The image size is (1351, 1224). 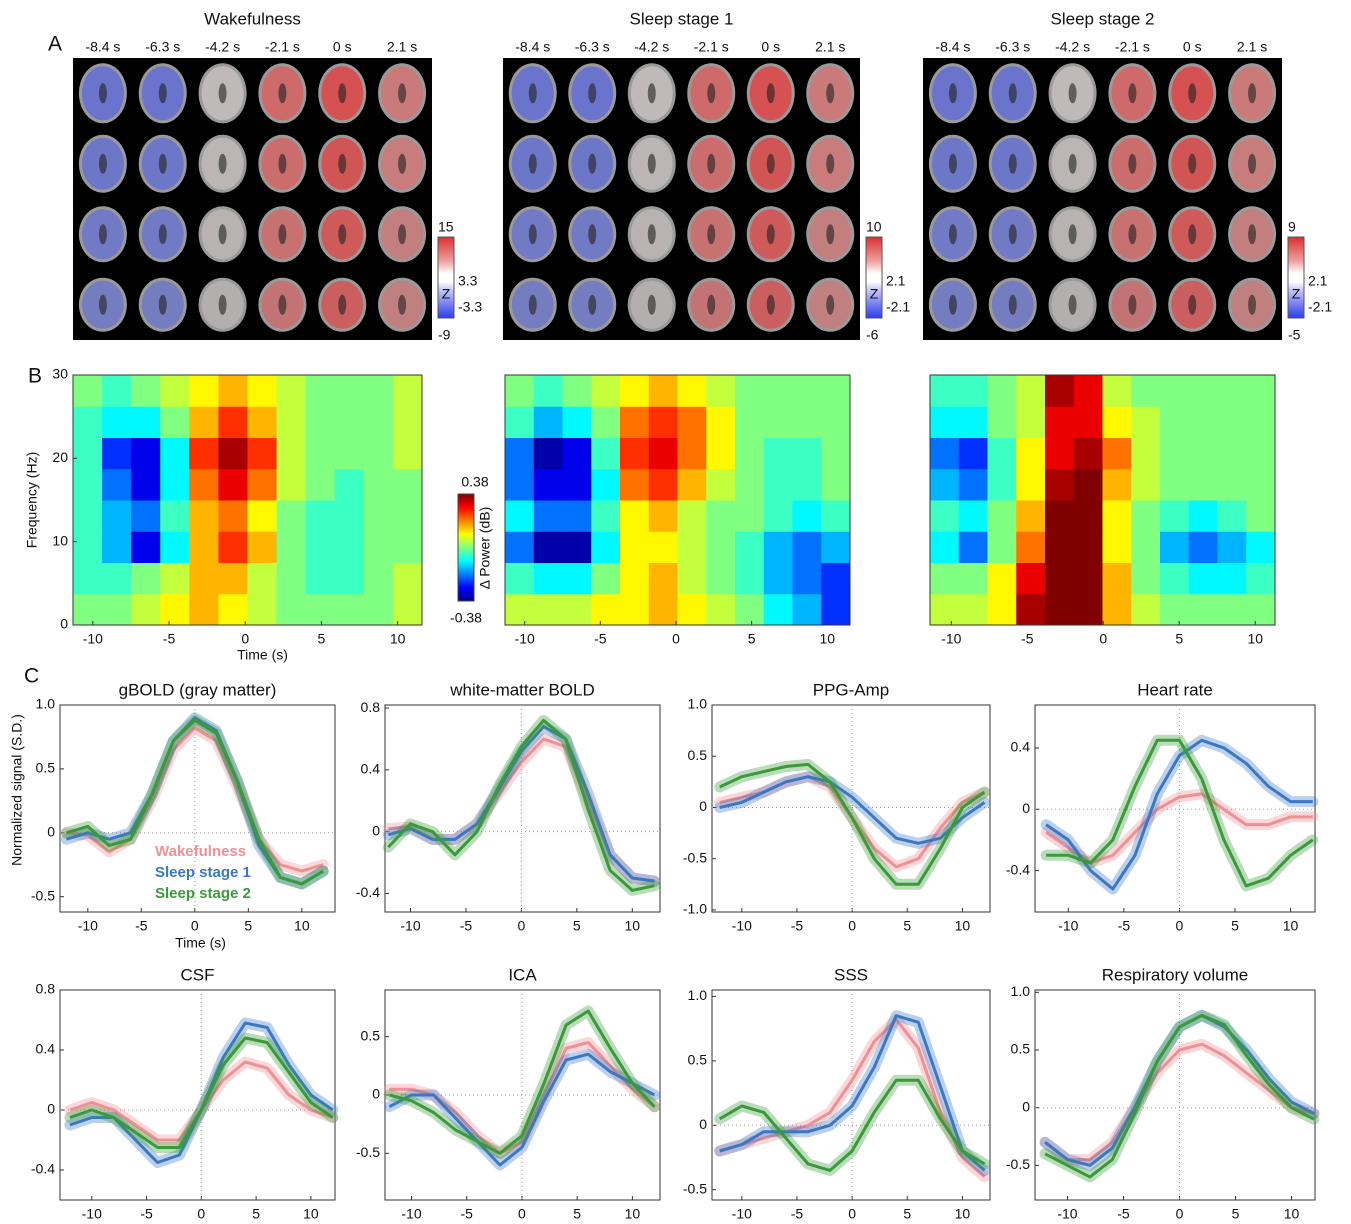 What do you see at coordinates (32, 500) in the screenshot?
I see `y-axis-label: Frequency (Hz)` at bounding box center [32, 500].